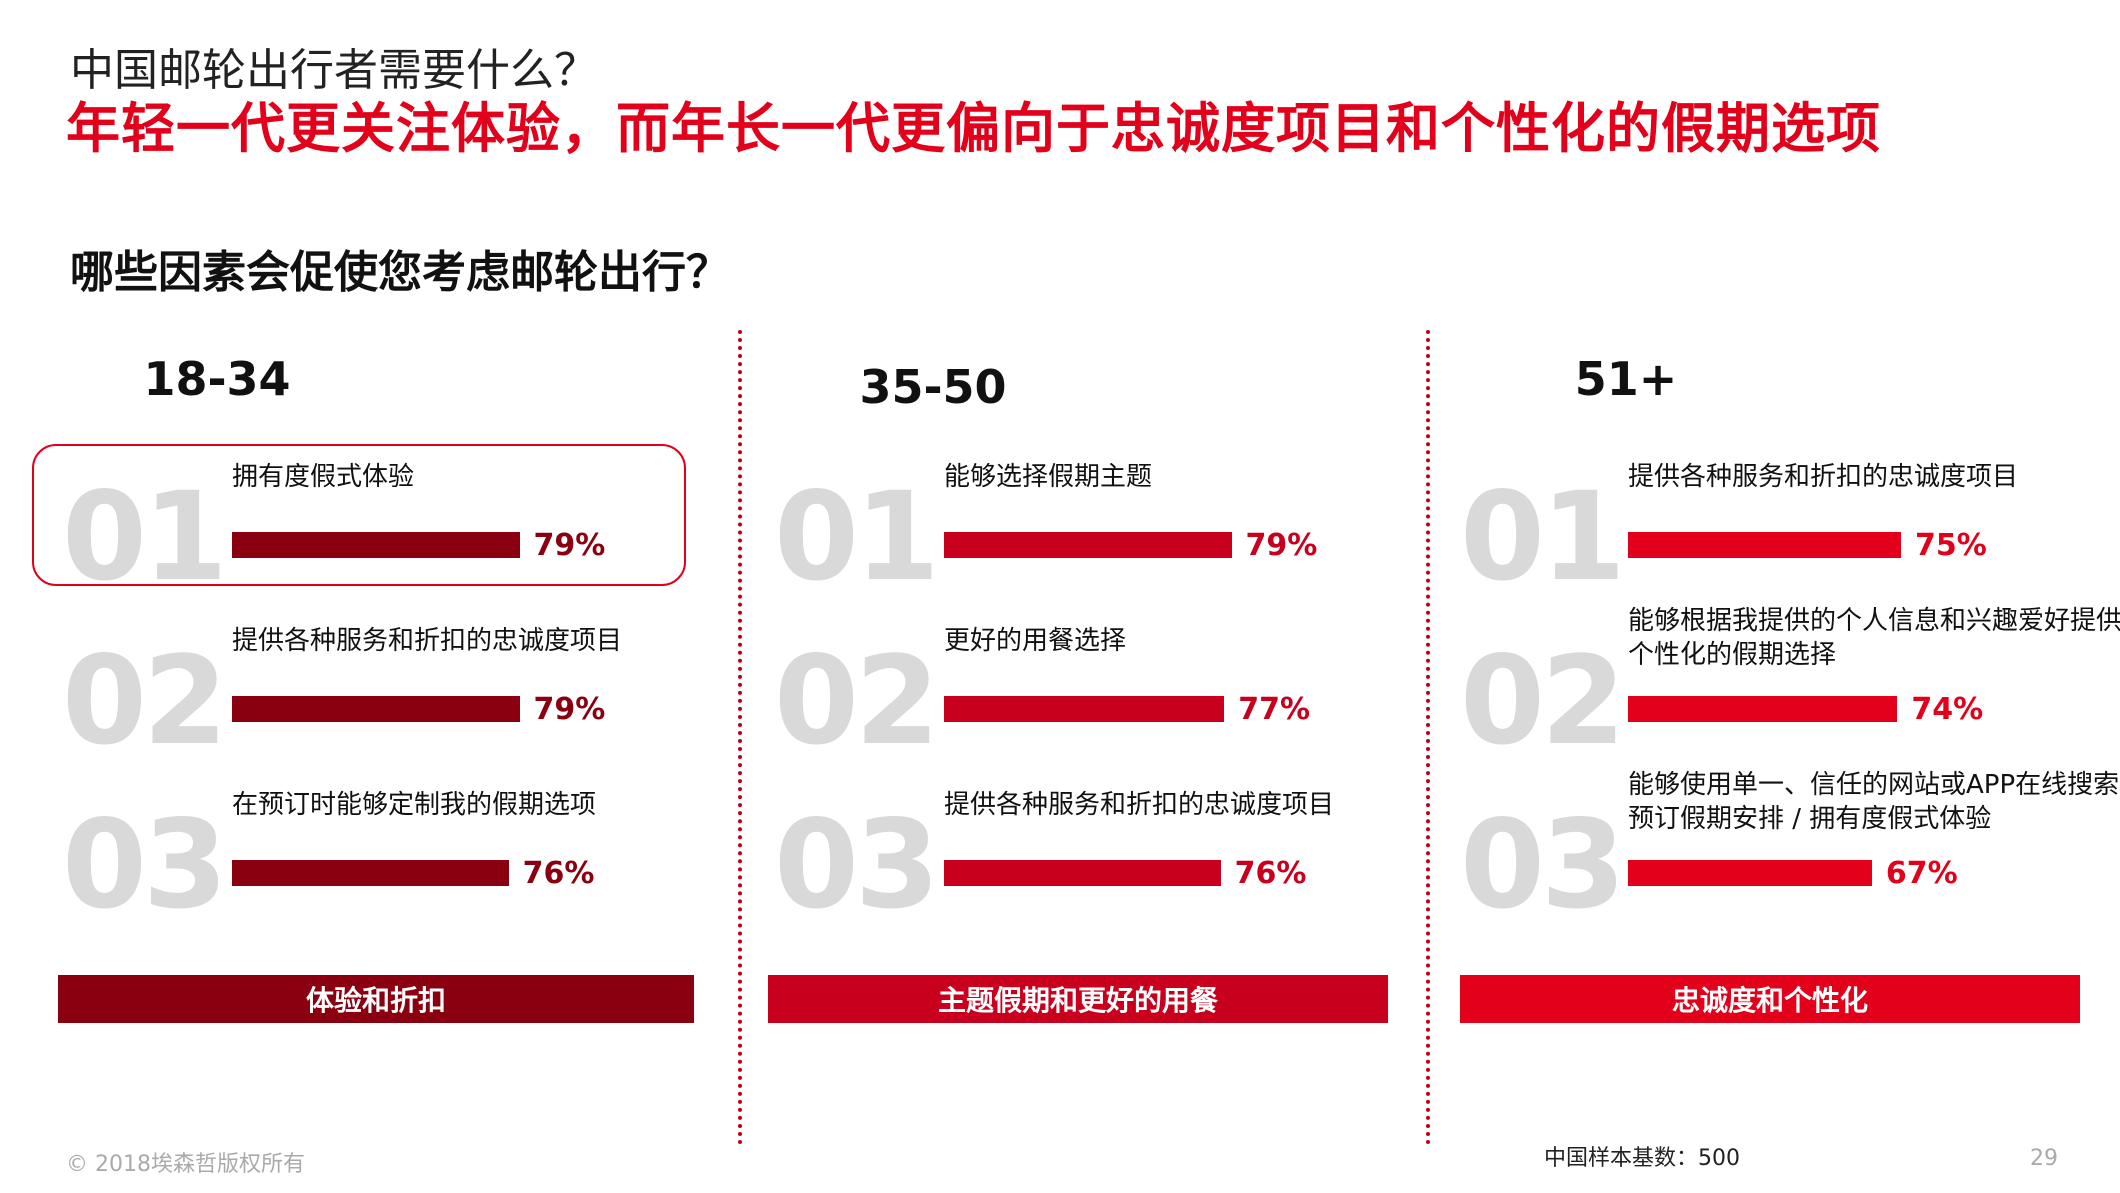  Describe the element at coordinates (400, 272) in the screenshot. I see `survey-question: 哪些因素会促使您考虑邮轮出行？` at that location.